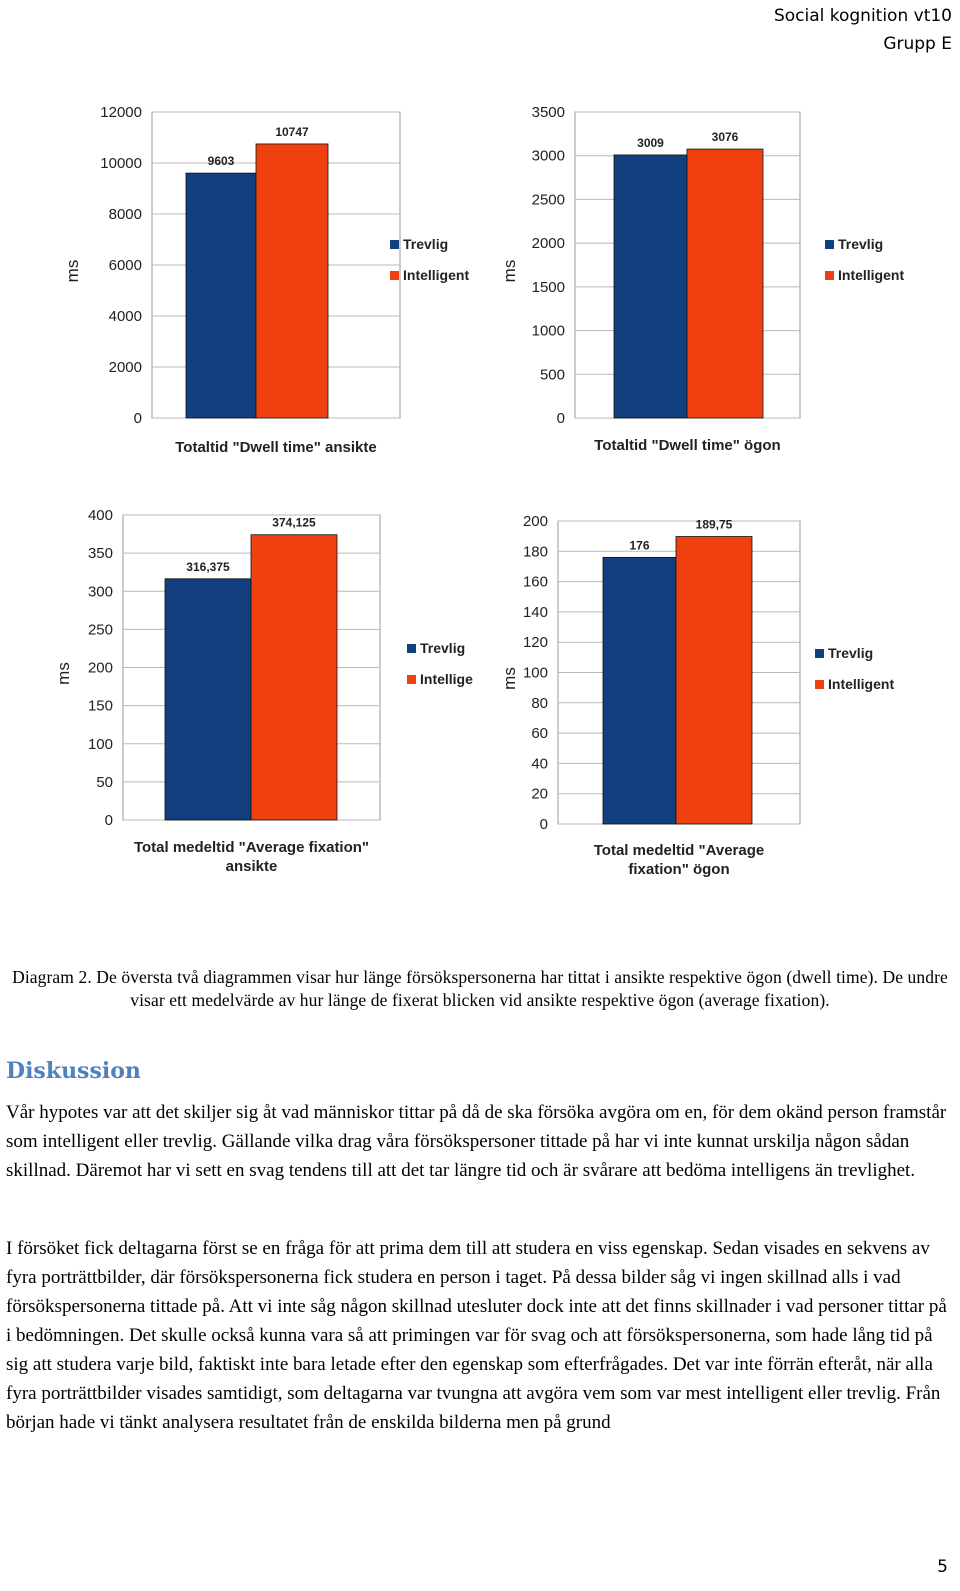  What do you see at coordinates (548, 331) in the screenshot?
I see `y-tick-label: 1000` at bounding box center [548, 331].